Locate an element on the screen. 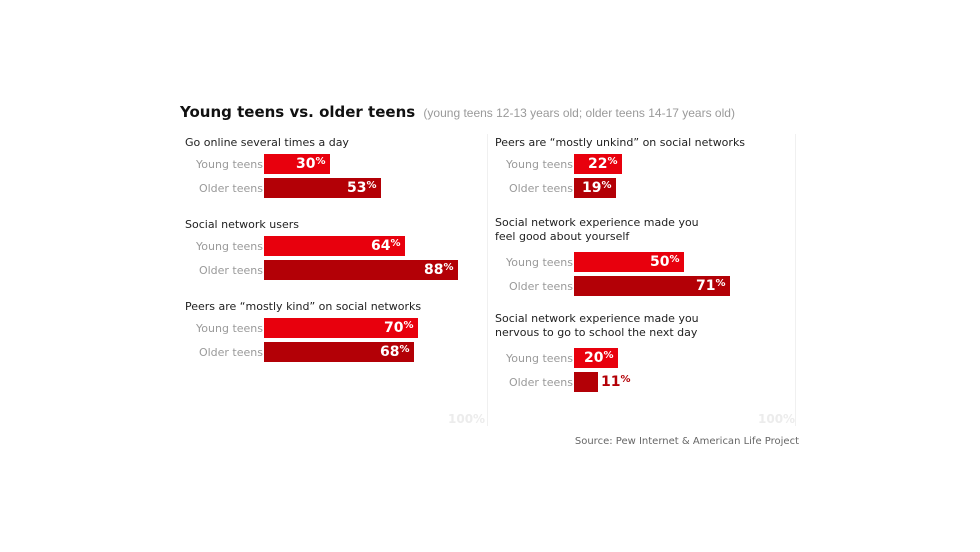  value-label: 11% is located at coordinates (616, 382).